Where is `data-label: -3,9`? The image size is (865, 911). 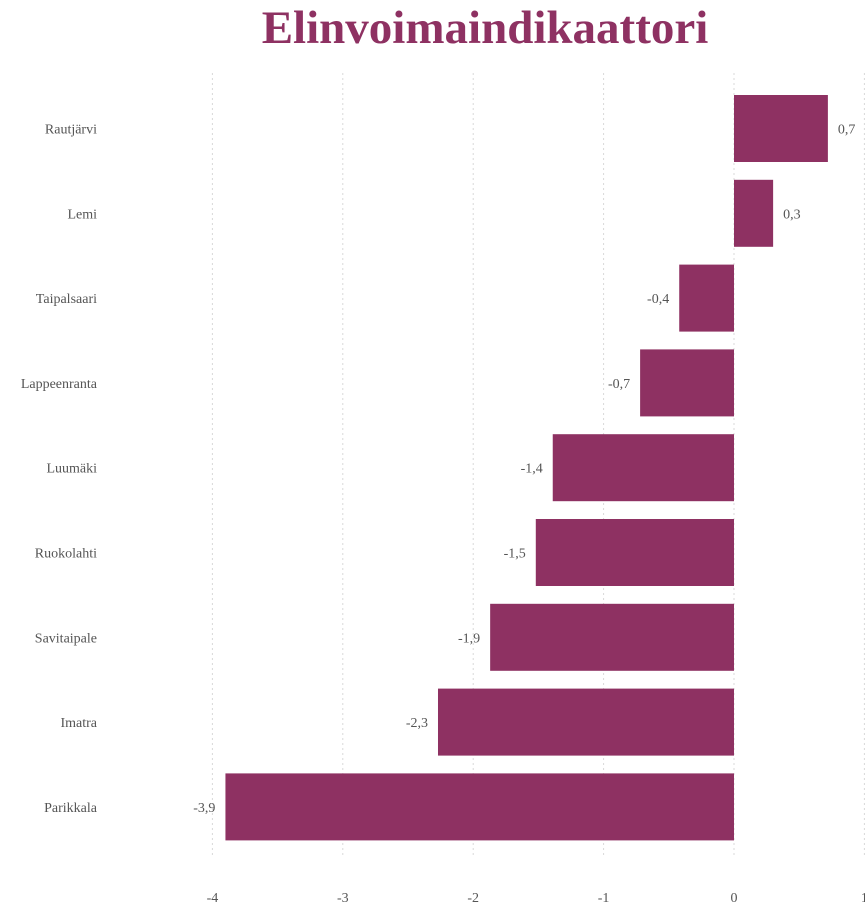
data-label: -3,9 is located at coordinates (204, 808).